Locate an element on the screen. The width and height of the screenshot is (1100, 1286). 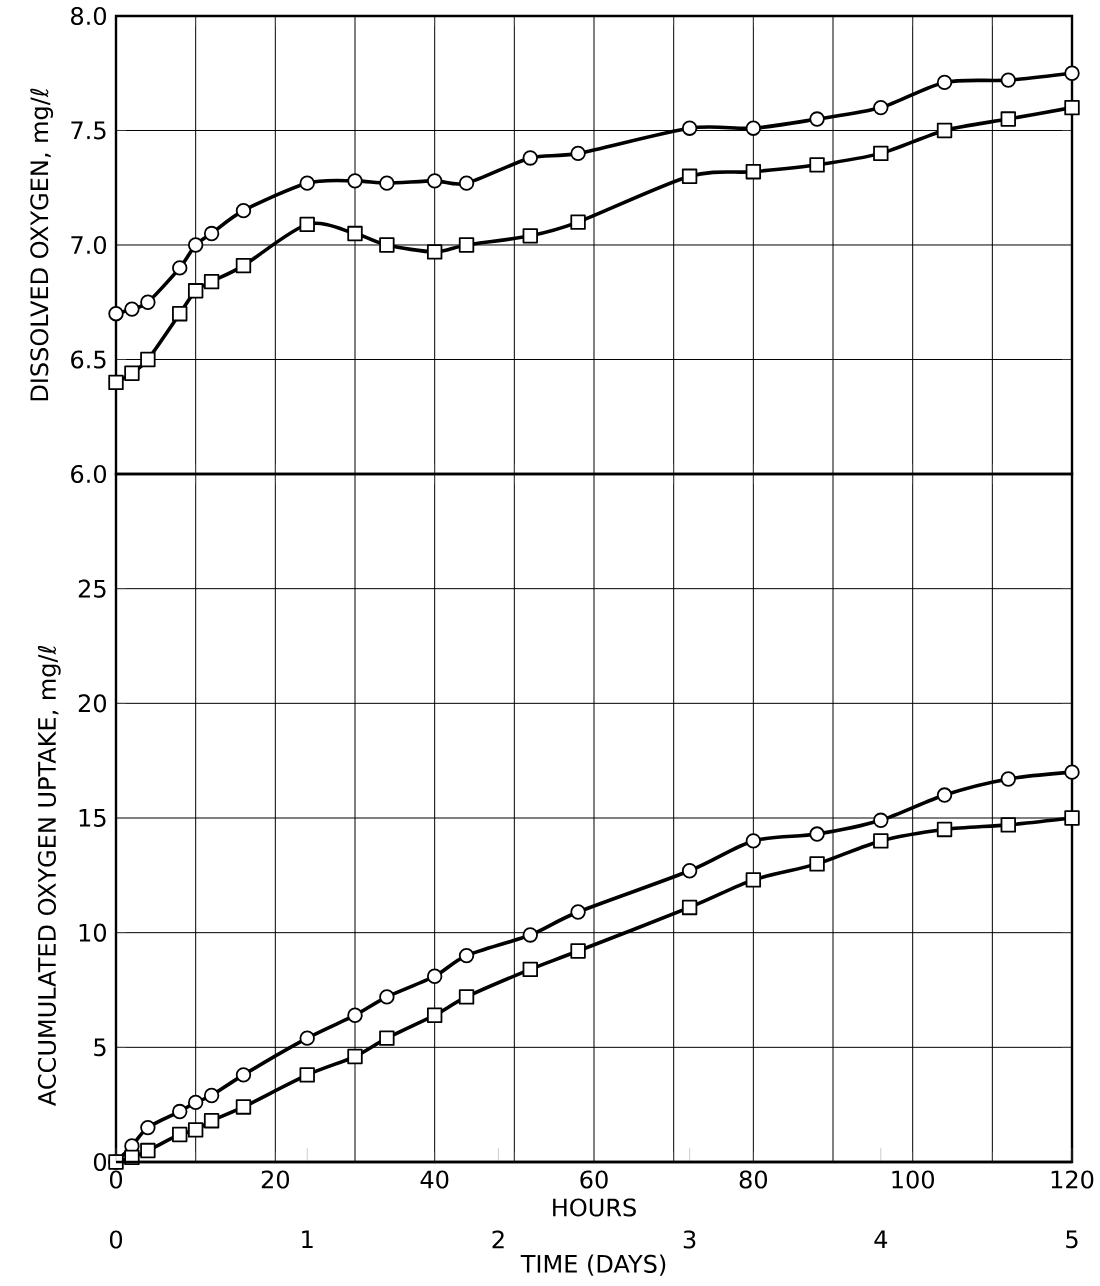
x-tick-label: 80 is located at coordinates (753, 1179).